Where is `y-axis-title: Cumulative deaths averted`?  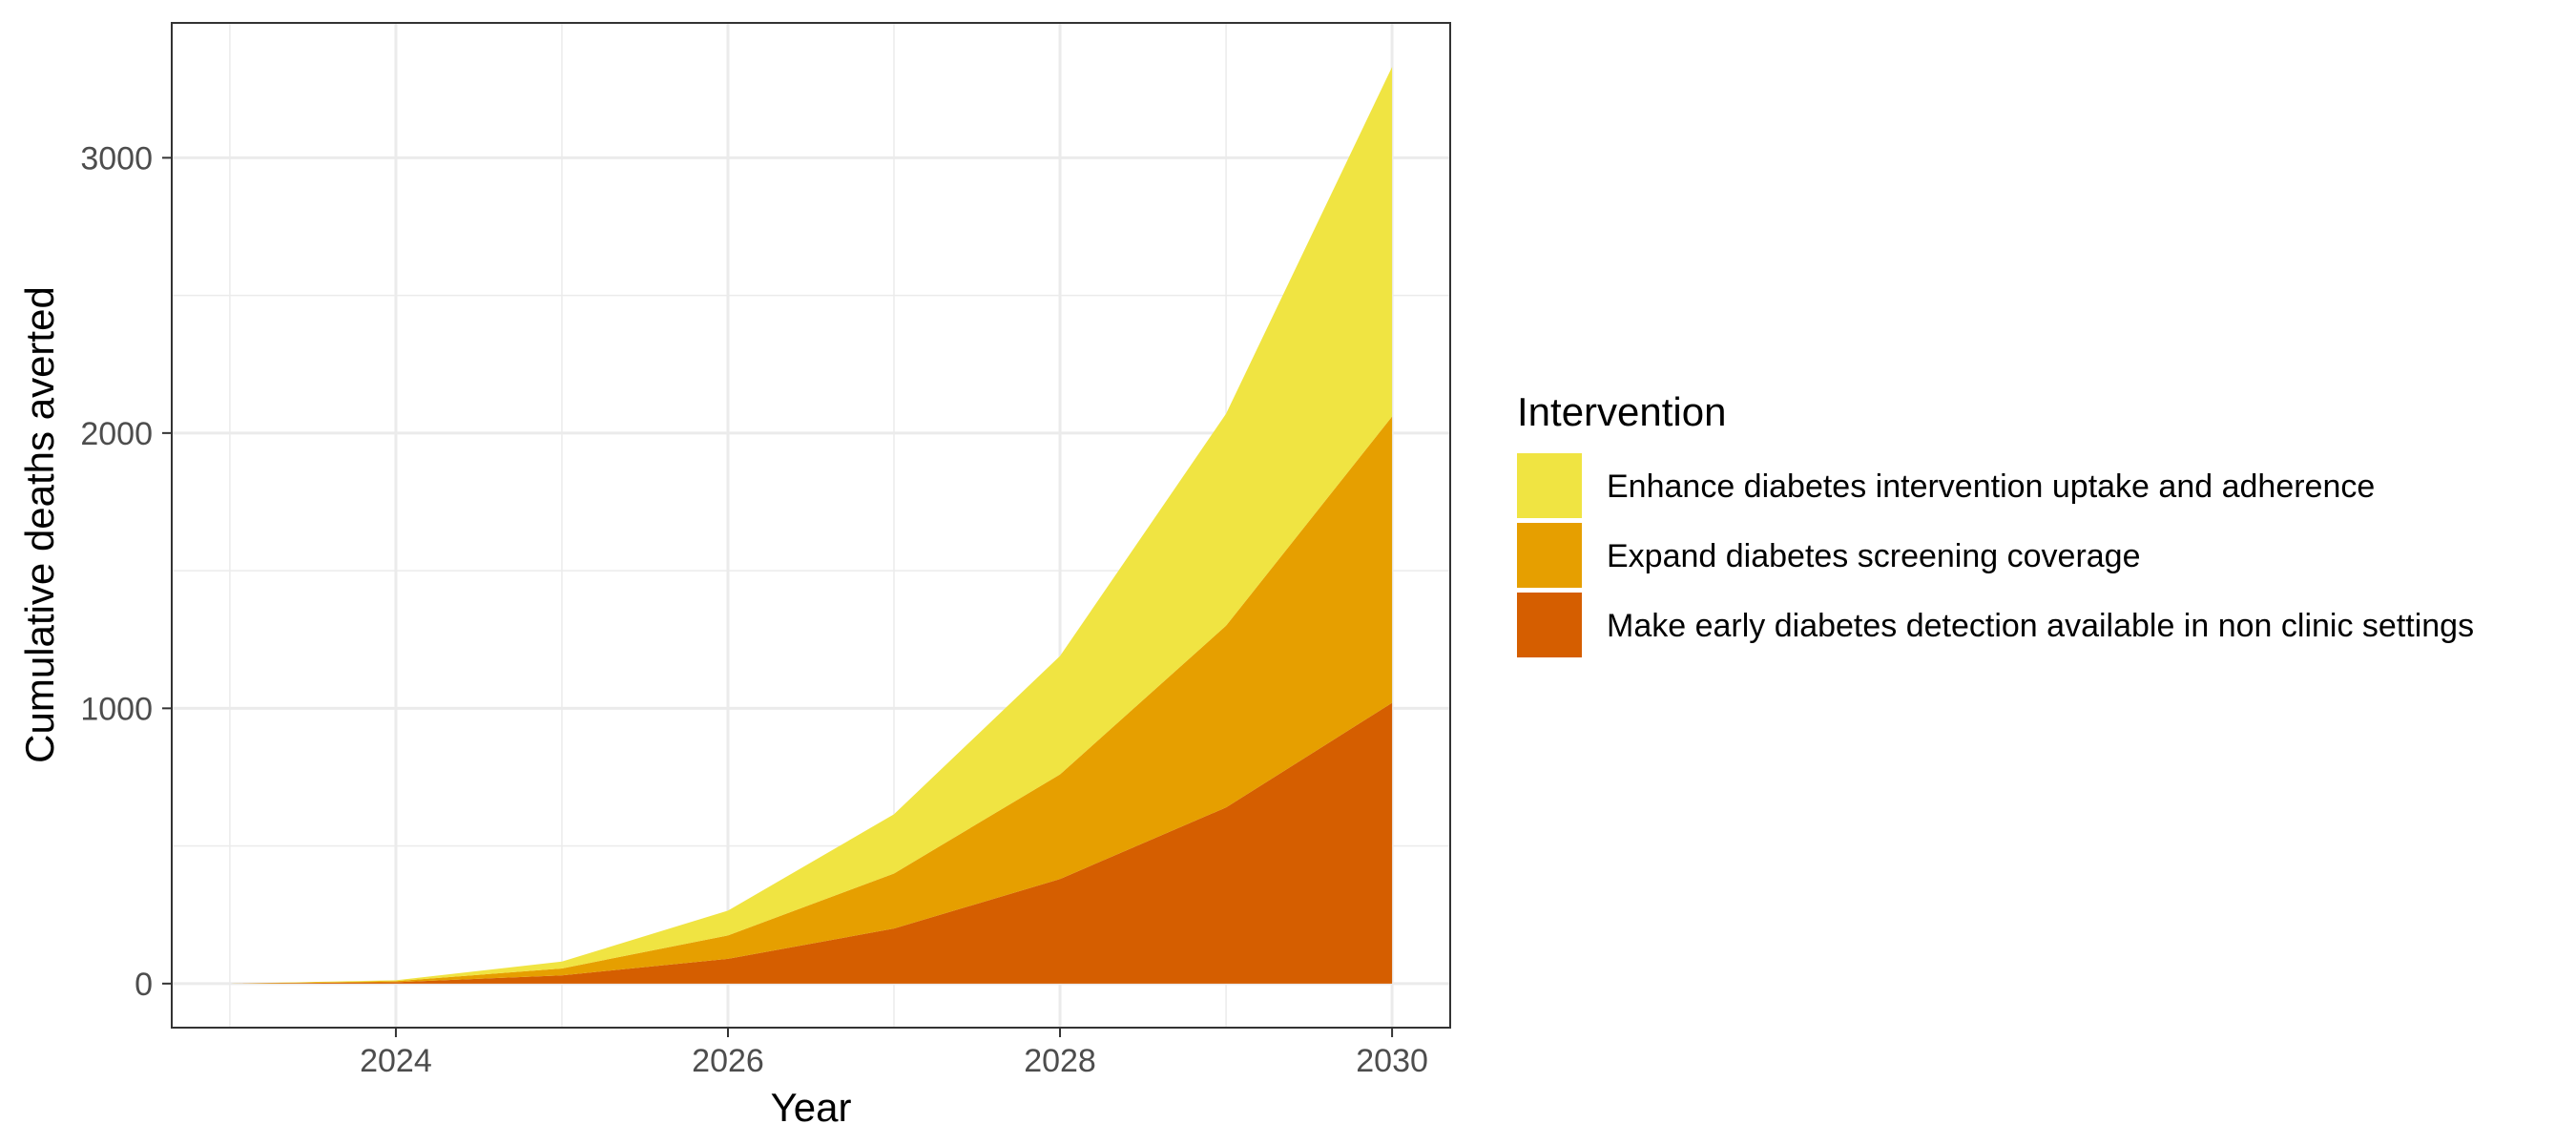
y-axis-title: Cumulative deaths averted is located at coordinates (39, 524).